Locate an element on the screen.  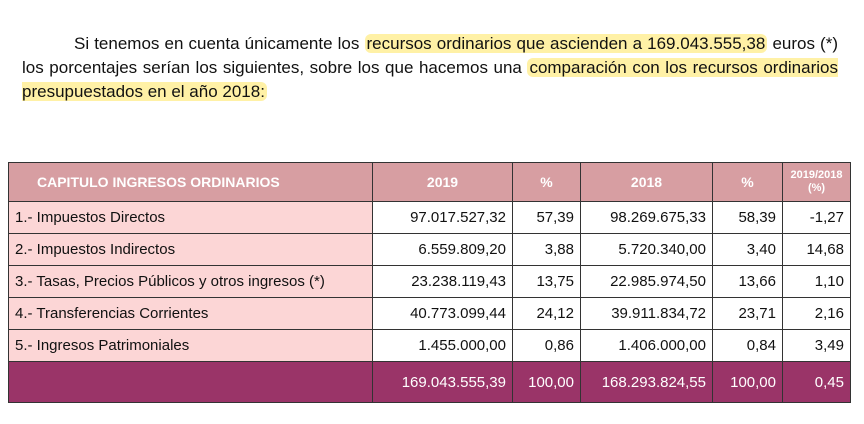
cell: 39.911.834,72 is located at coordinates (646, 313).